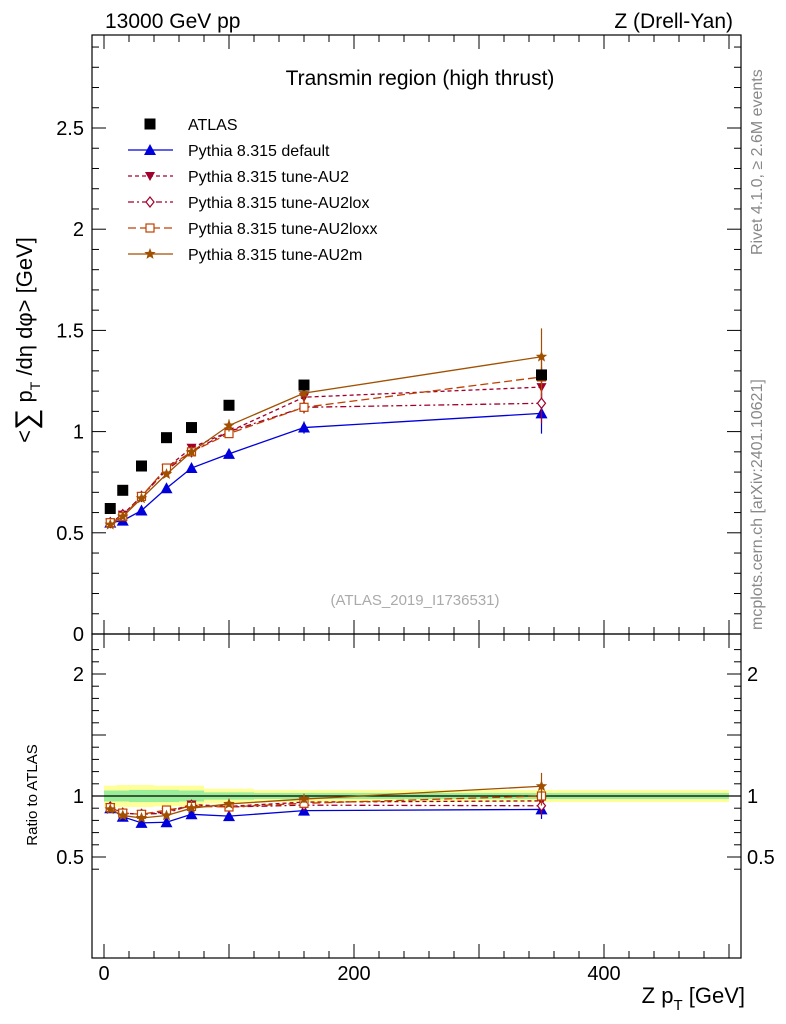 The height and width of the screenshot is (1024, 786). Describe the element at coordinates (420, 78) in the screenshot. I see `chart-title: Transmin region (high thrust)` at that location.